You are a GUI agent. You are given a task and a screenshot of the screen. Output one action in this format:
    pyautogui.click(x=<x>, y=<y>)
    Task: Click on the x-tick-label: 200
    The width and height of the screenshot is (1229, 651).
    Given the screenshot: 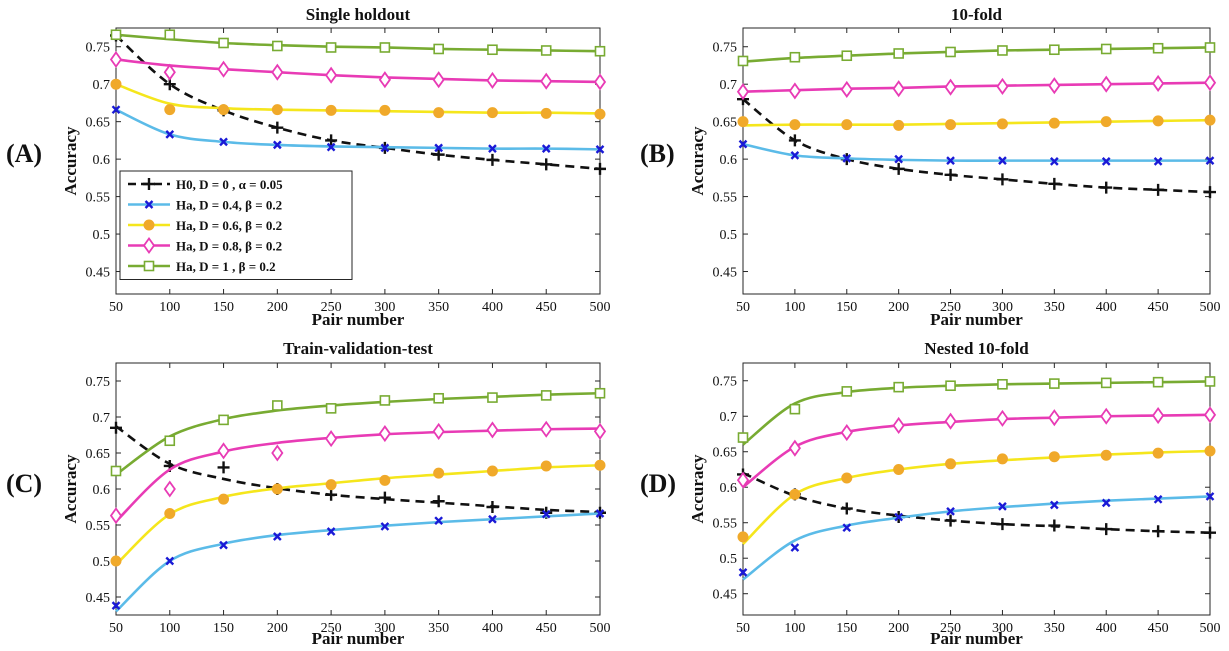 What is the action you would take?
    pyautogui.click(x=898, y=628)
    